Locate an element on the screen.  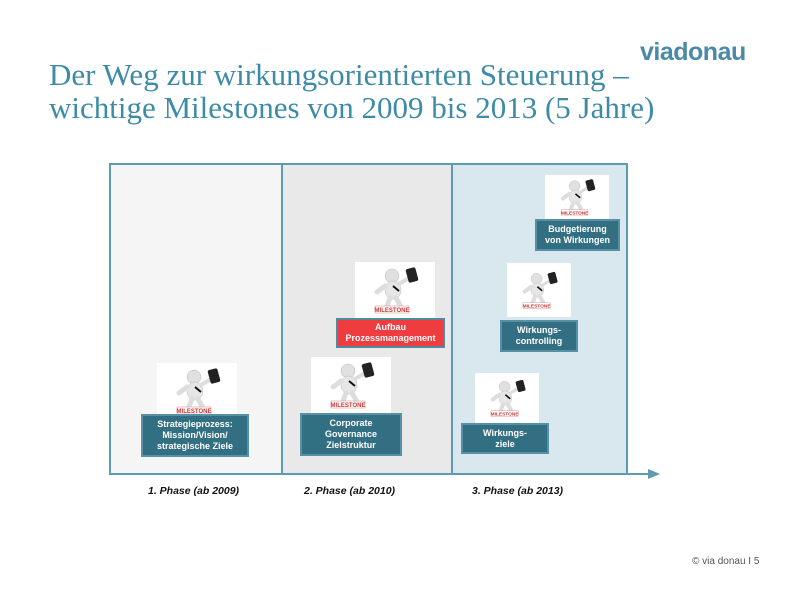
milestone-label: Budgetierung von Wirkungen is located at coordinates (577, 234).